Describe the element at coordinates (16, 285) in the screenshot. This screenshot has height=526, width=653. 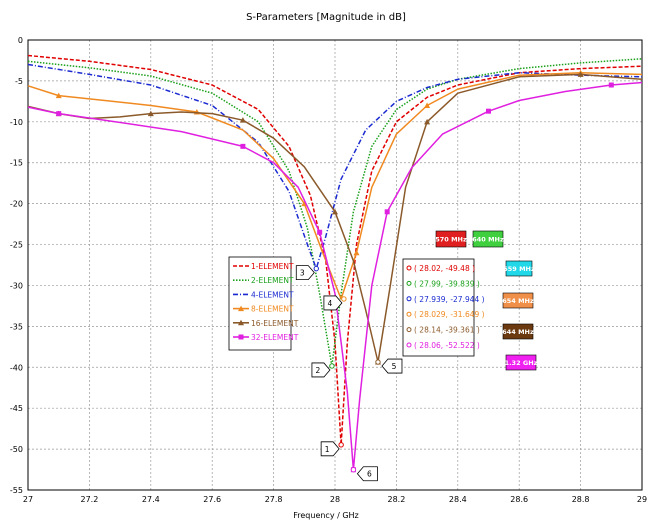
I see `y-tick-label: -30` at that location.